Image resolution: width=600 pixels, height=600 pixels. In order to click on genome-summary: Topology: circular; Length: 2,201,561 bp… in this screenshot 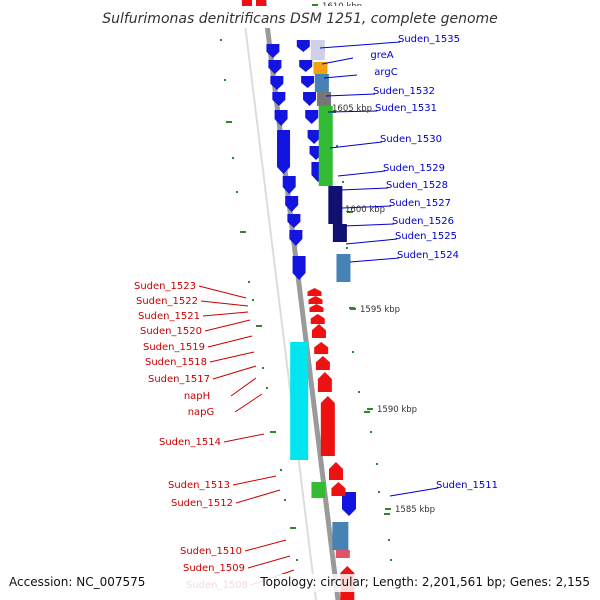, I will do `click(424, 582)`.